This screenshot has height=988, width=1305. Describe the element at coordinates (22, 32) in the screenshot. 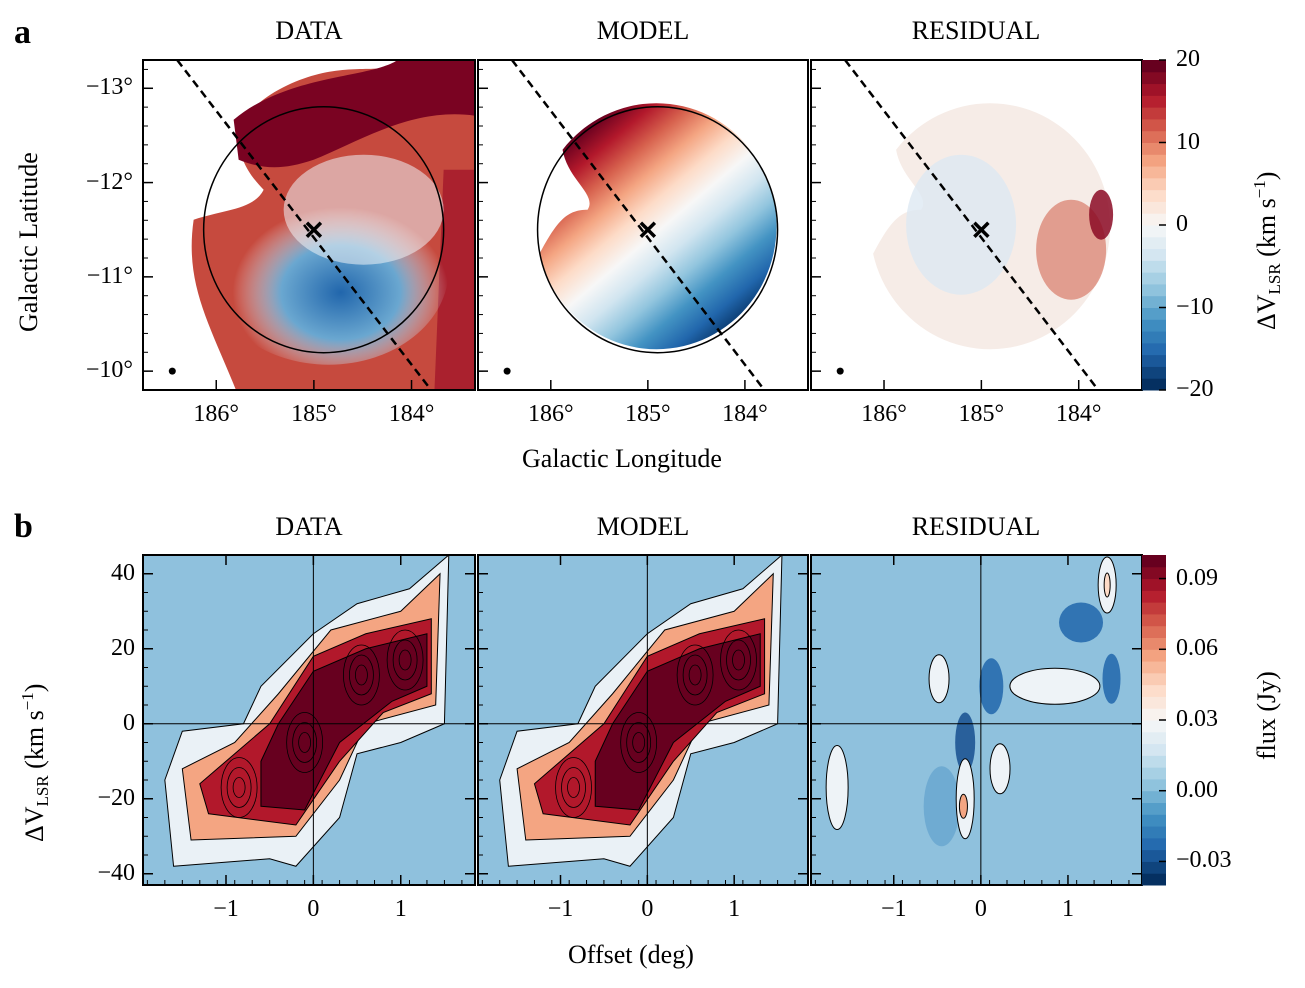

I see `panel-letter-a: a` at that location.